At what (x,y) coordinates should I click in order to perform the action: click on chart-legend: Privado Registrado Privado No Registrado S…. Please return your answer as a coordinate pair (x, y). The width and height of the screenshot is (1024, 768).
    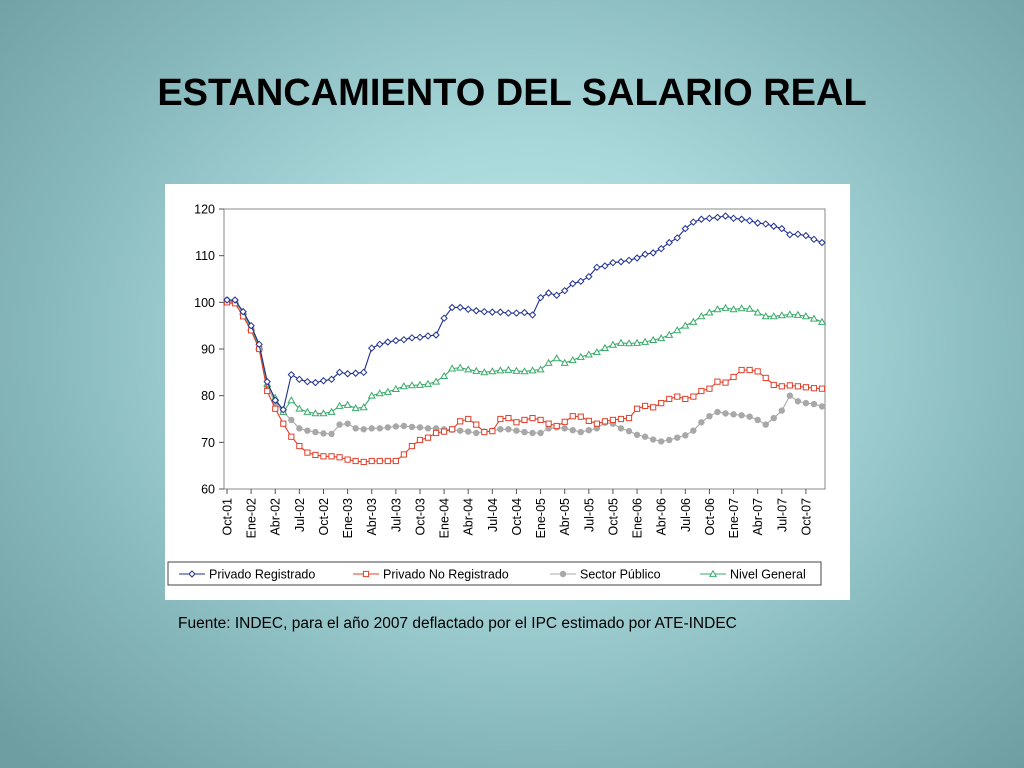
    Looking at the image, I should click on (494, 573).